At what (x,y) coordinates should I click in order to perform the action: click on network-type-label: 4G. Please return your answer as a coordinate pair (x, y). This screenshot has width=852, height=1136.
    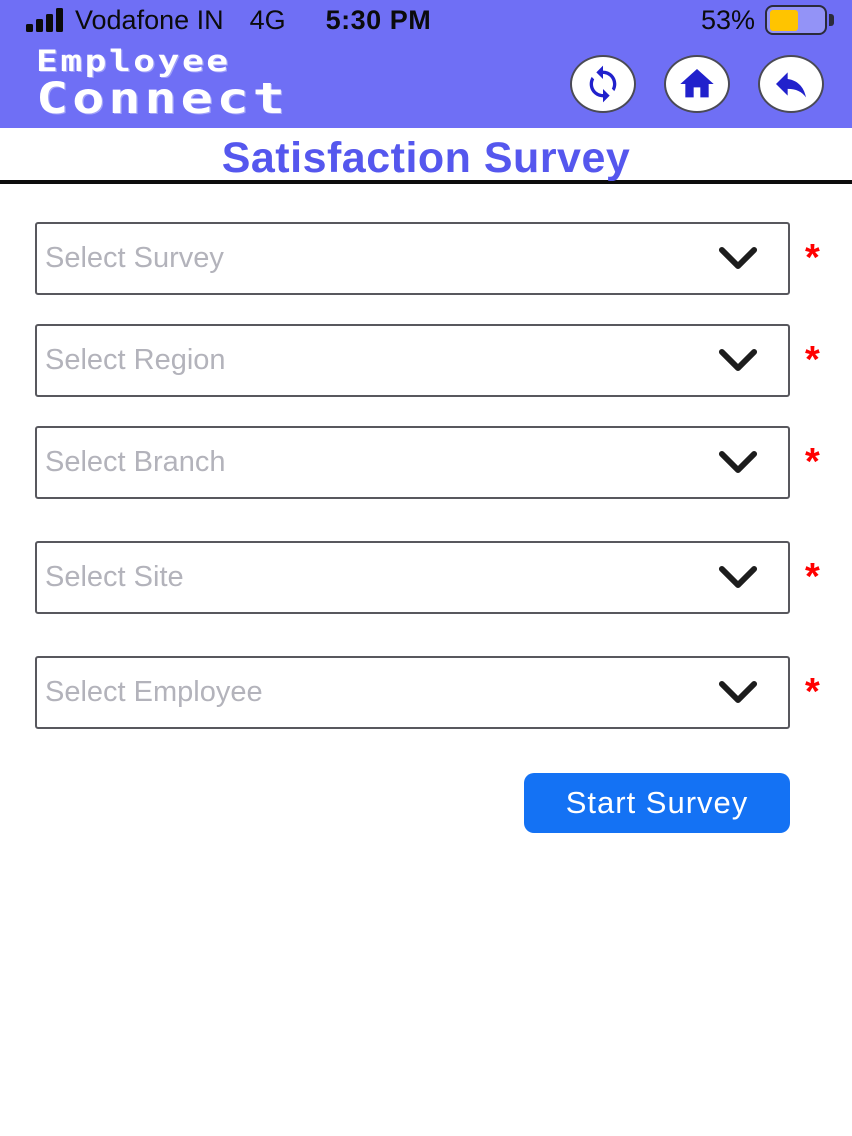
    Looking at the image, I should click on (267, 19).